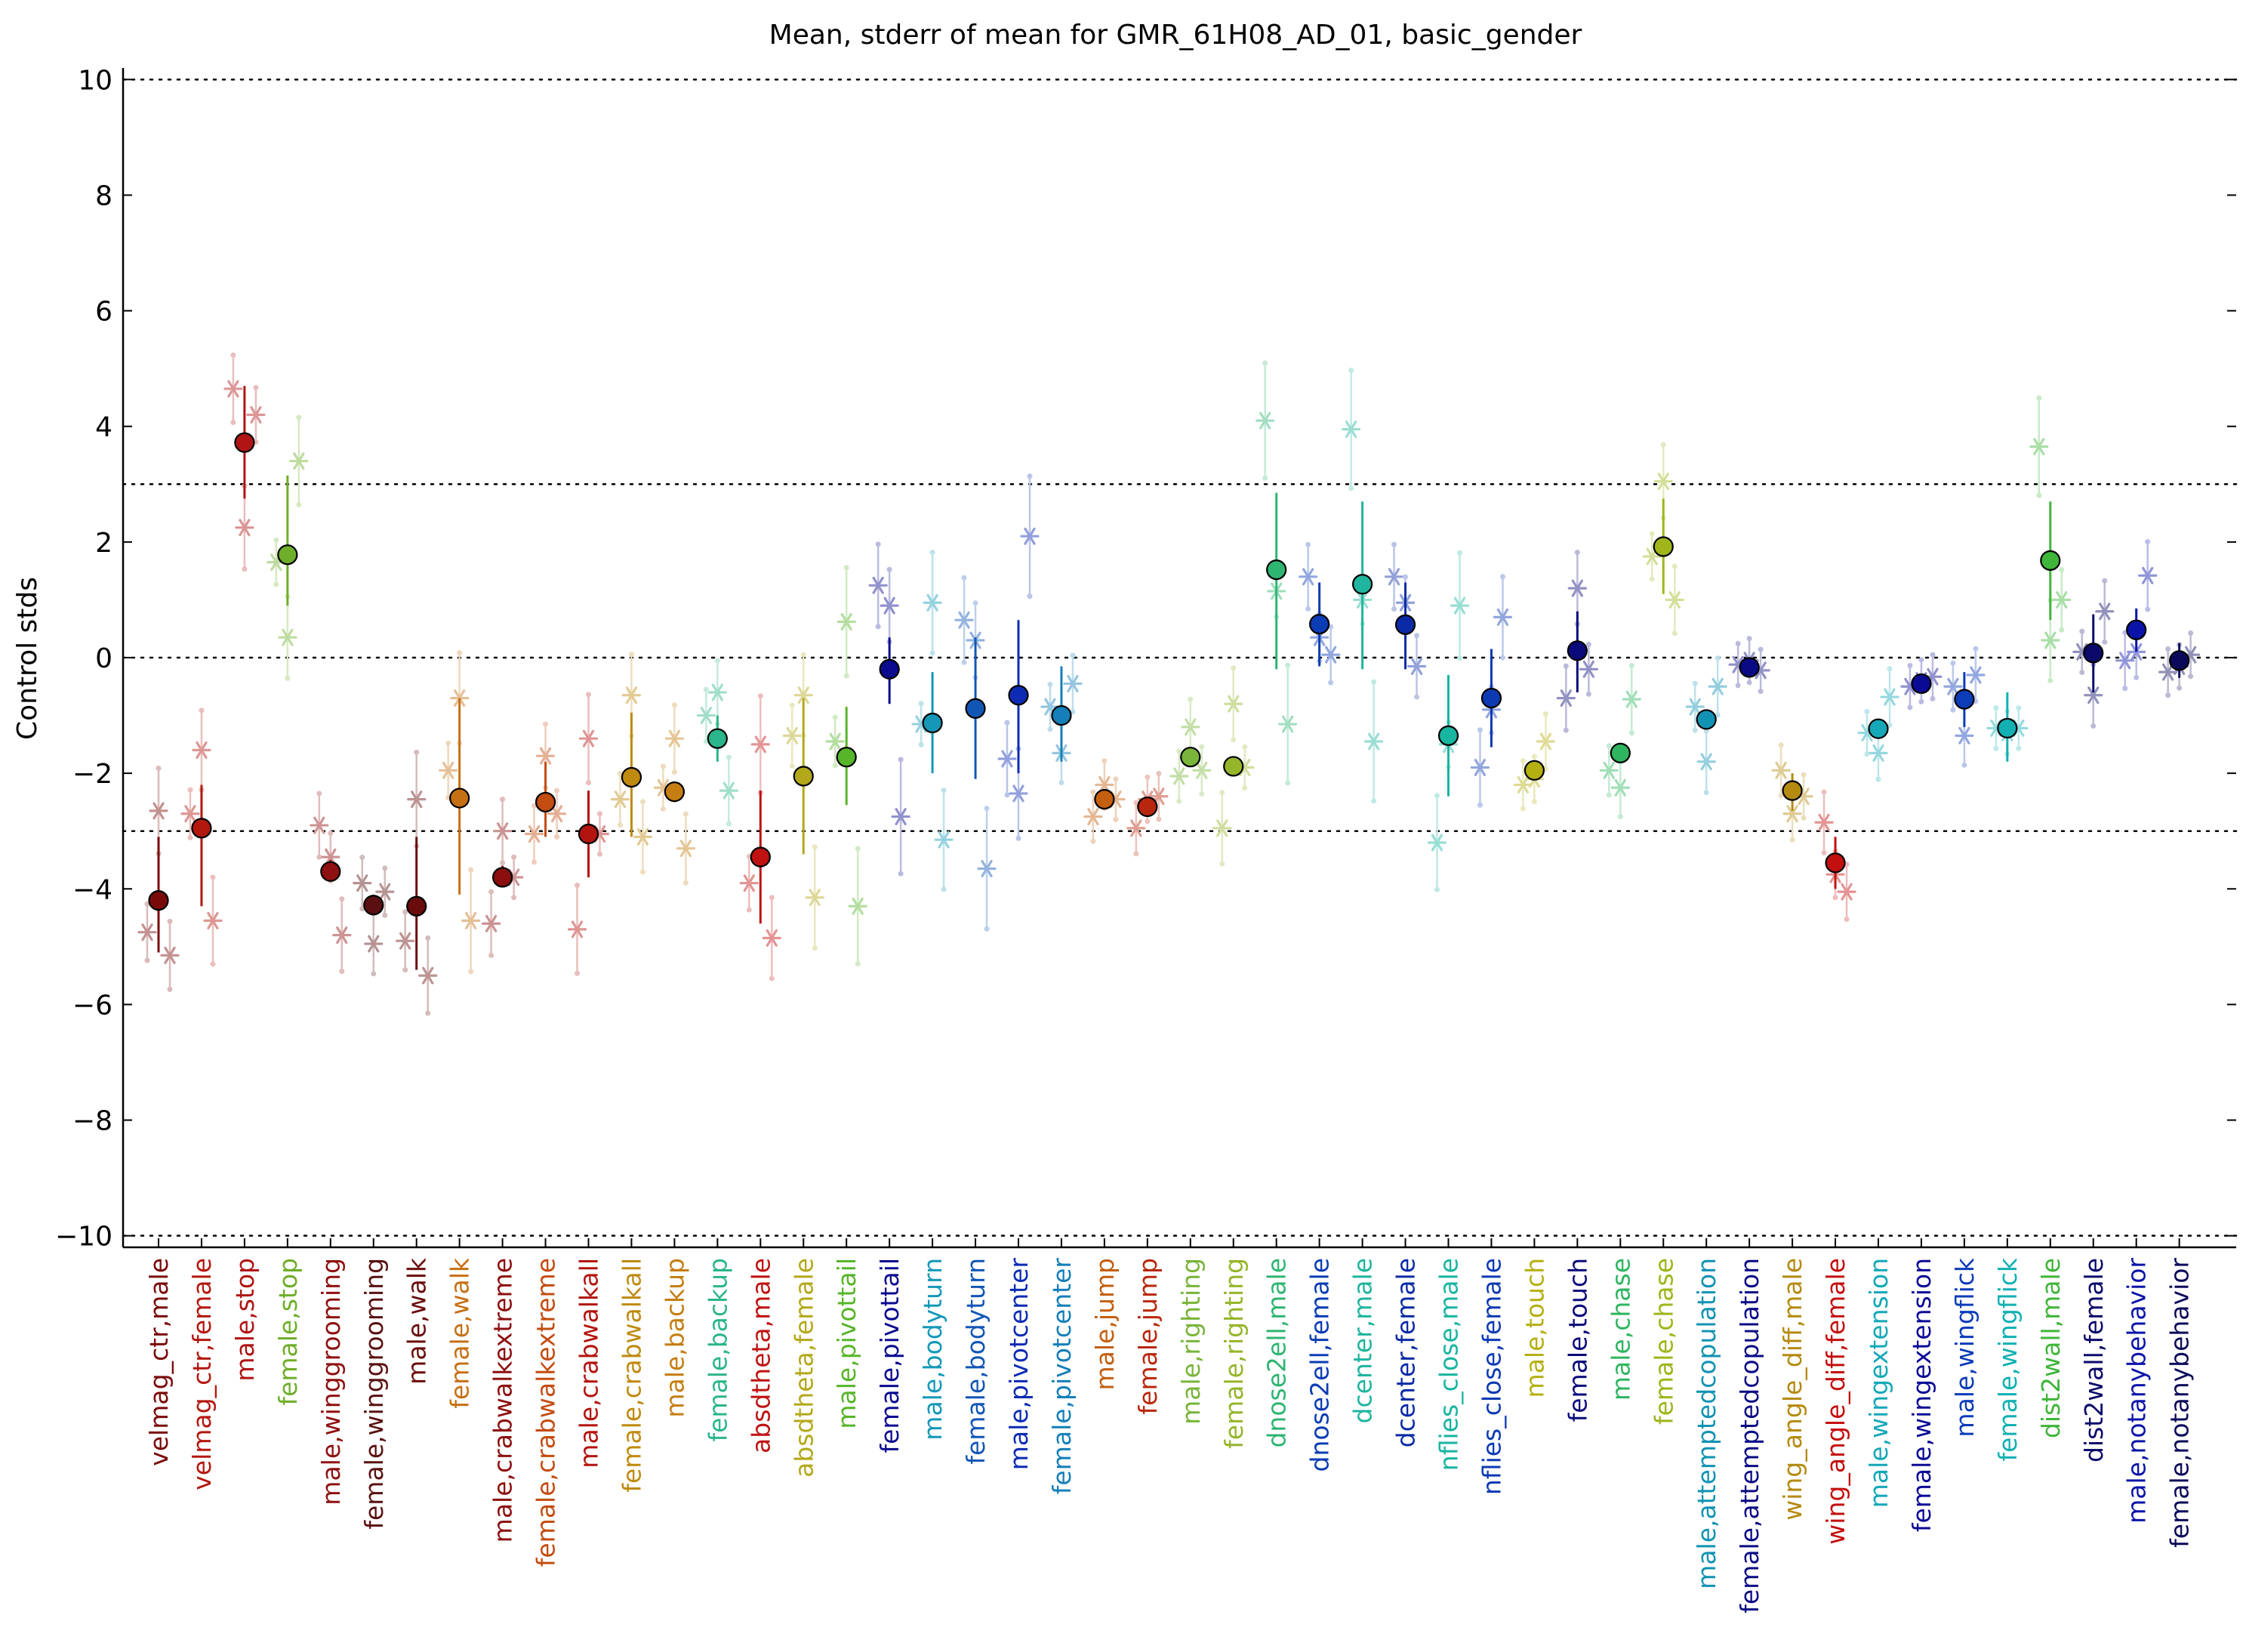  Describe the element at coordinates (159, 1362) in the screenshot. I see `x-tick-label: velmag_ctr,male` at that location.